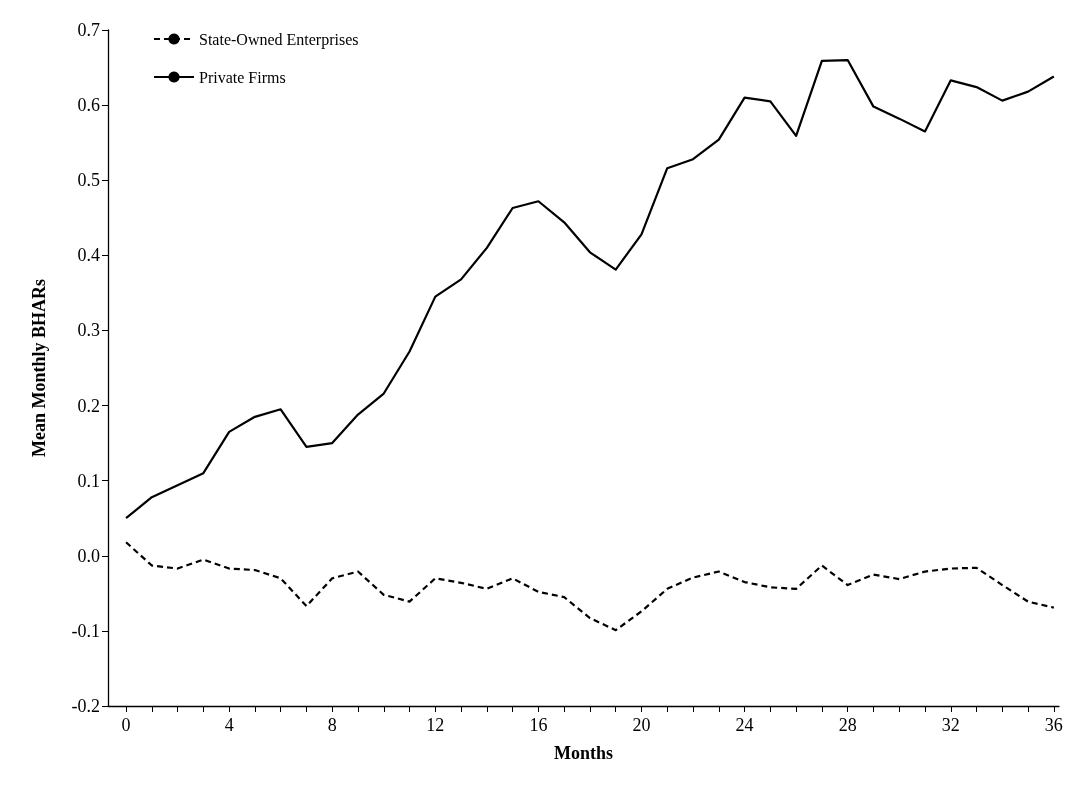 This screenshot has width=1075, height=791. What do you see at coordinates (88, 405) in the screenshot?
I see `y-tick-label: 0.2` at bounding box center [88, 405].